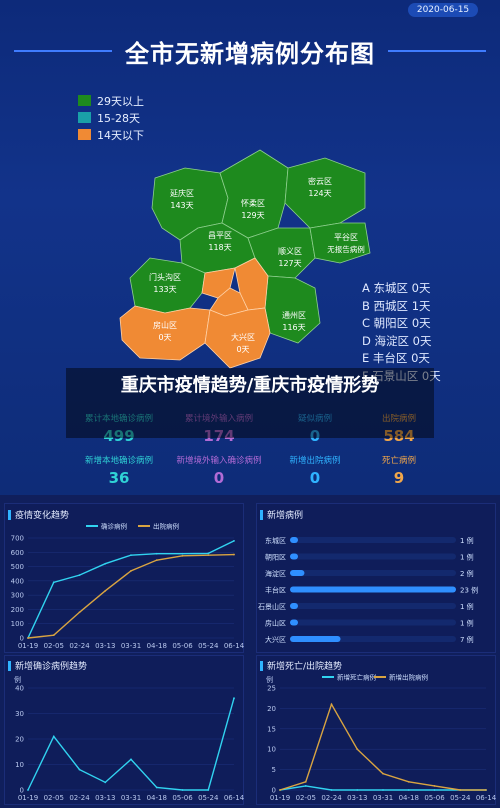 This screenshot has width=500, height=808. Describe the element at coordinates (467, 573) in the screenshot. I see `bar-value-label: 2 例` at that location.